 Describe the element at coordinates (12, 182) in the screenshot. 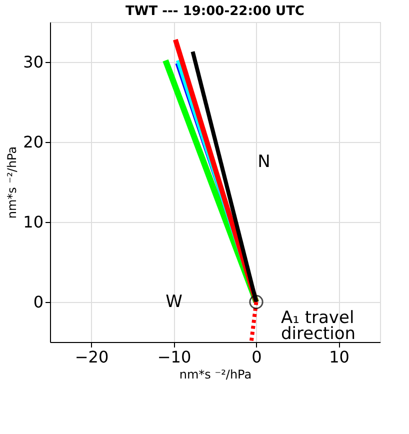

I see `y-axis-title: nm*s ⁻²/hPa` at that location.